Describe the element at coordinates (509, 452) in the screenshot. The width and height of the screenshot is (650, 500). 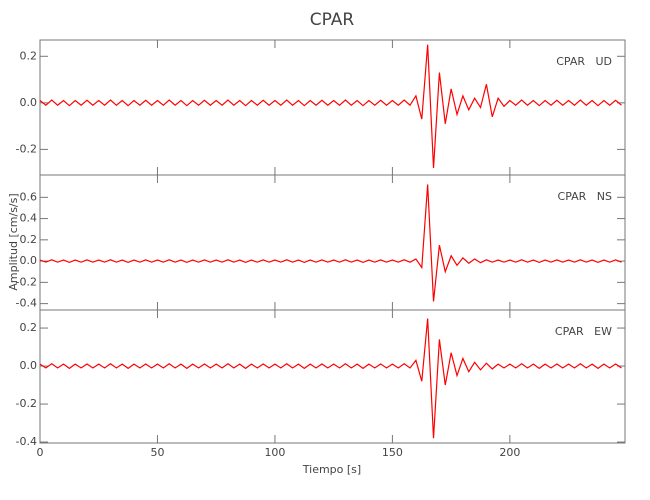
I see `x-tick-label: 200` at that location.